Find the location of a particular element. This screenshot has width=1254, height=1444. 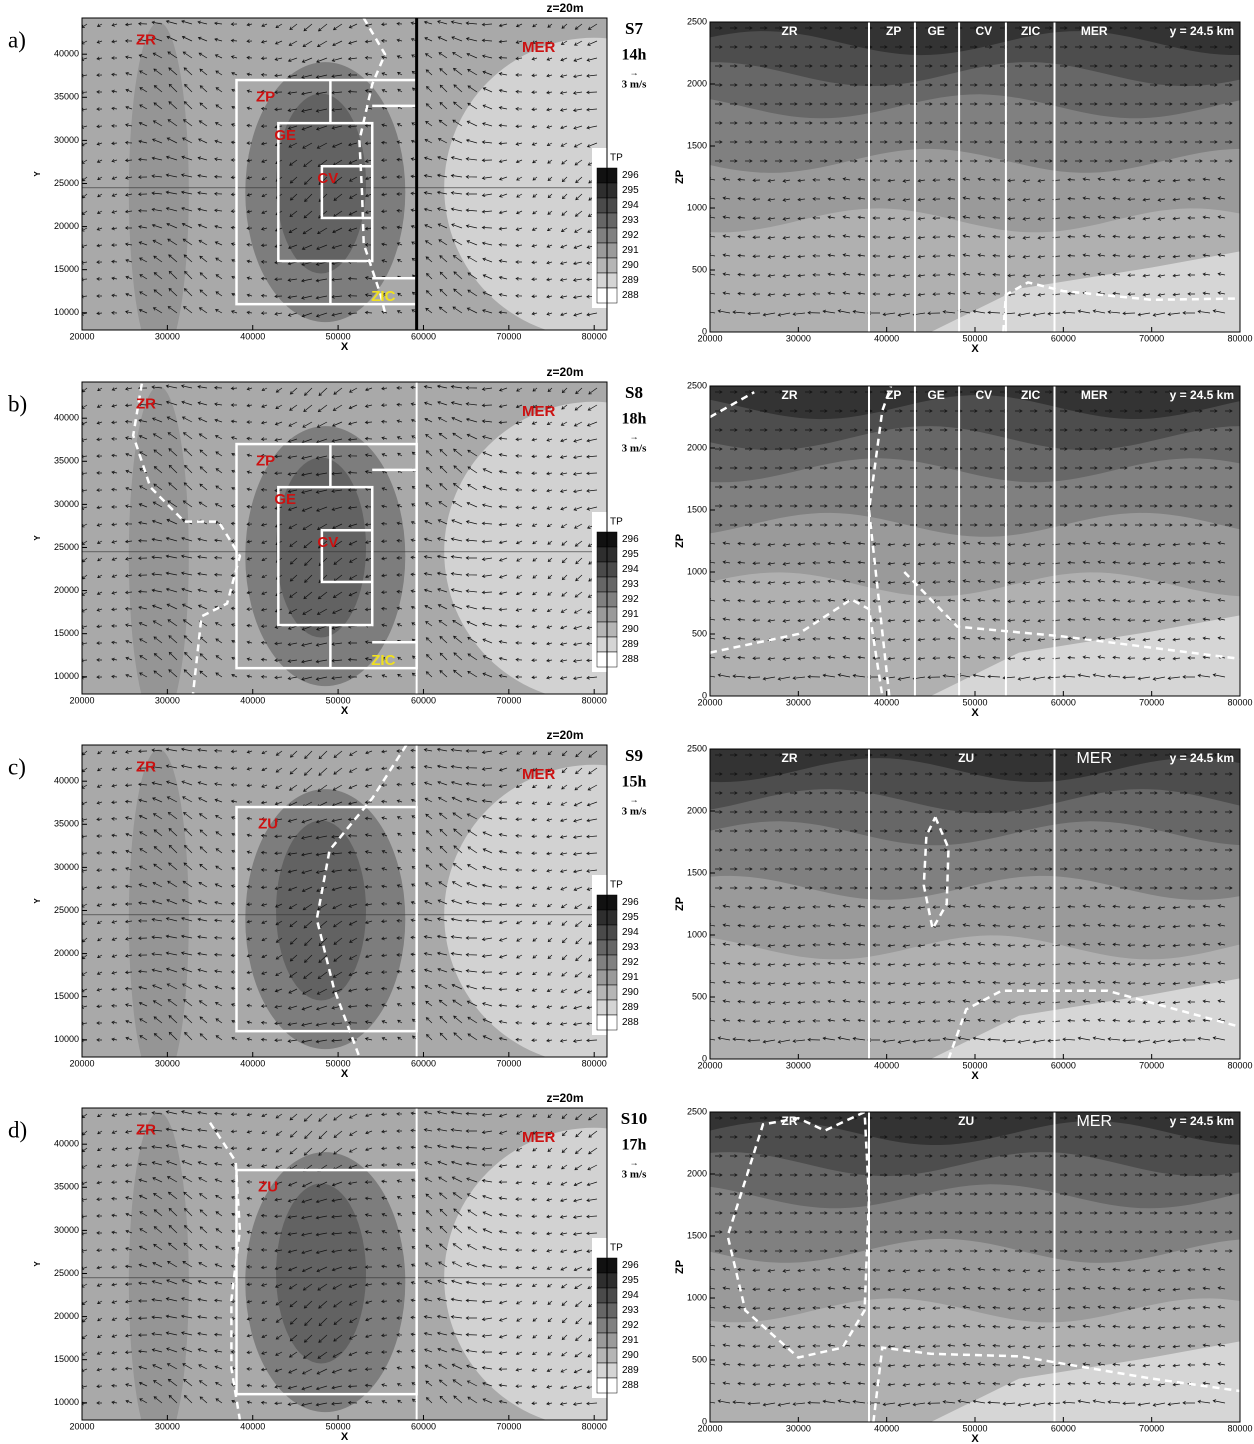

y-tick-label: 35000 is located at coordinates (66, 1187).